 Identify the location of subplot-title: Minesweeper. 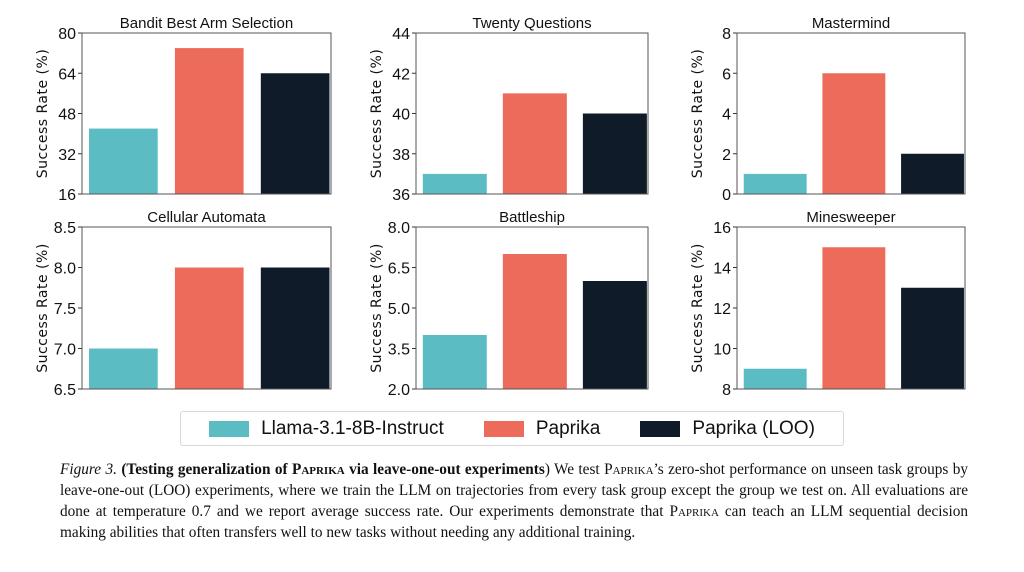
(850, 217).